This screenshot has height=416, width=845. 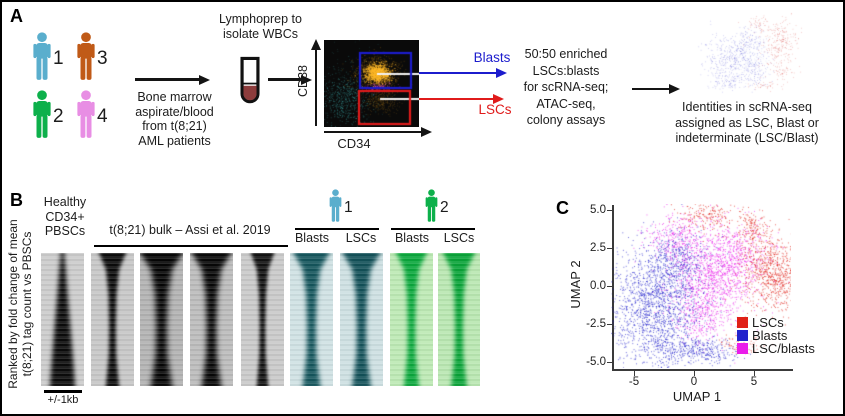 What do you see at coordinates (260, 26) in the screenshot?
I see `lymphoprep-caption: Lymphoprep to isolate WBCs` at bounding box center [260, 26].